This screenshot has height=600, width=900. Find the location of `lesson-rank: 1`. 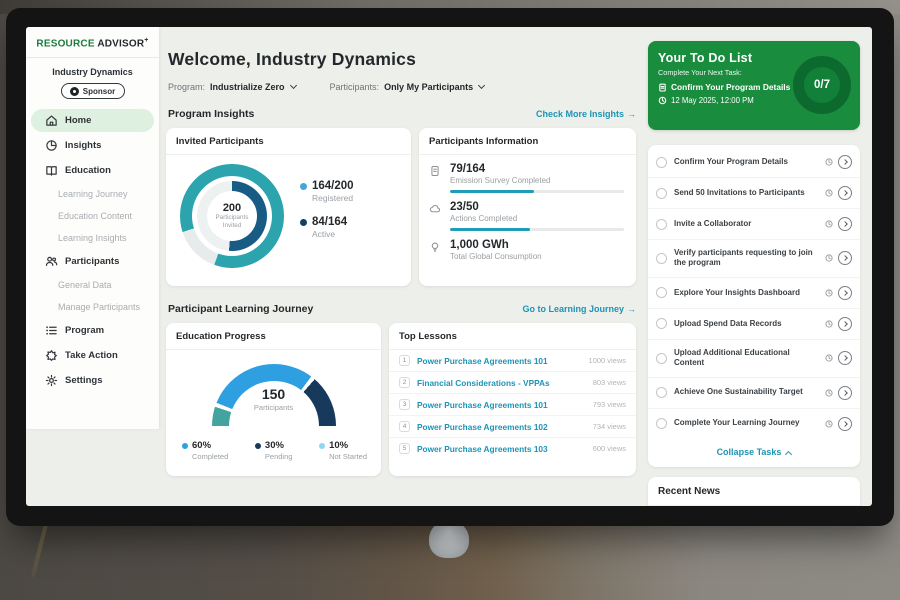

lesson-rank: 1 is located at coordinates (404, 360).